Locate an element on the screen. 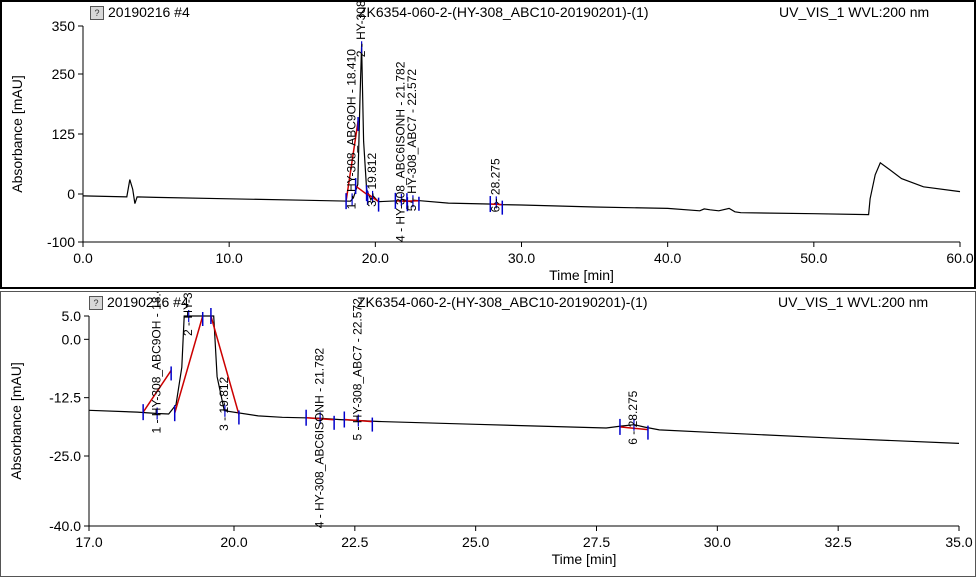 The width and height of the screenshot is (976, 578). x-tick-label: 60.0 is located at coordinates (959, 258).